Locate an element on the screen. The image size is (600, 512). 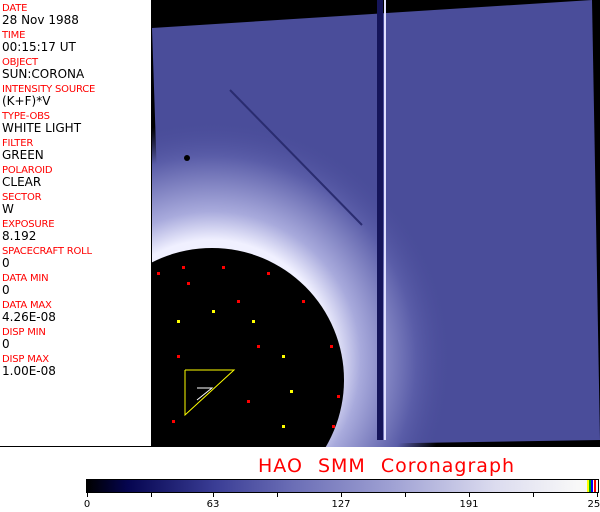
field-label: EXPOSURE is located at coordinates (28, 224).